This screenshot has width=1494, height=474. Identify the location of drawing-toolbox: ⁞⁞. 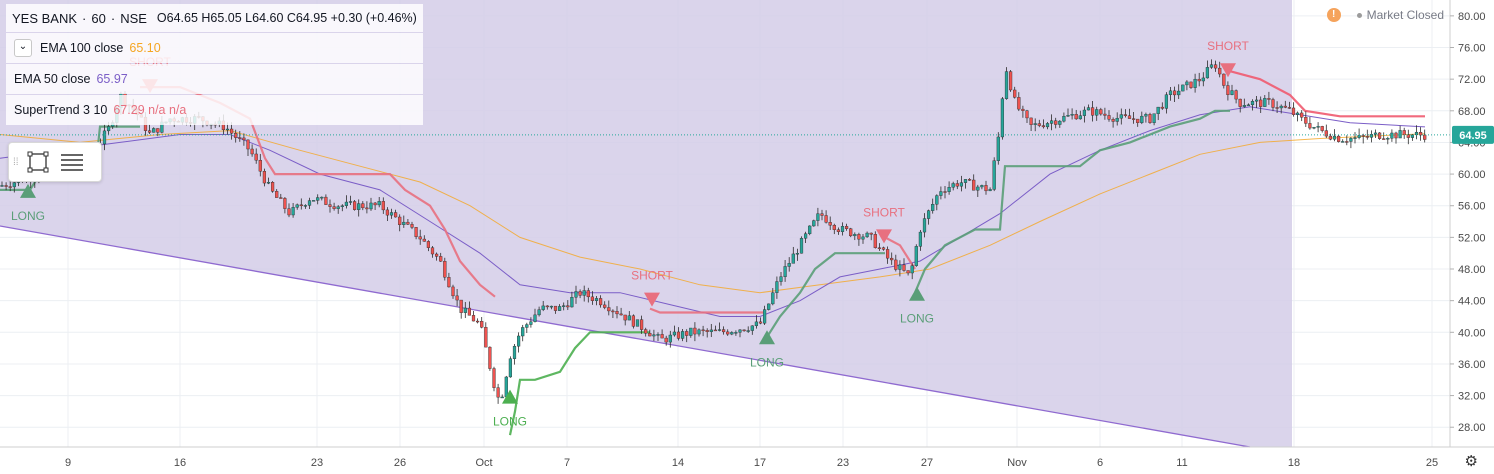
(55, 162).